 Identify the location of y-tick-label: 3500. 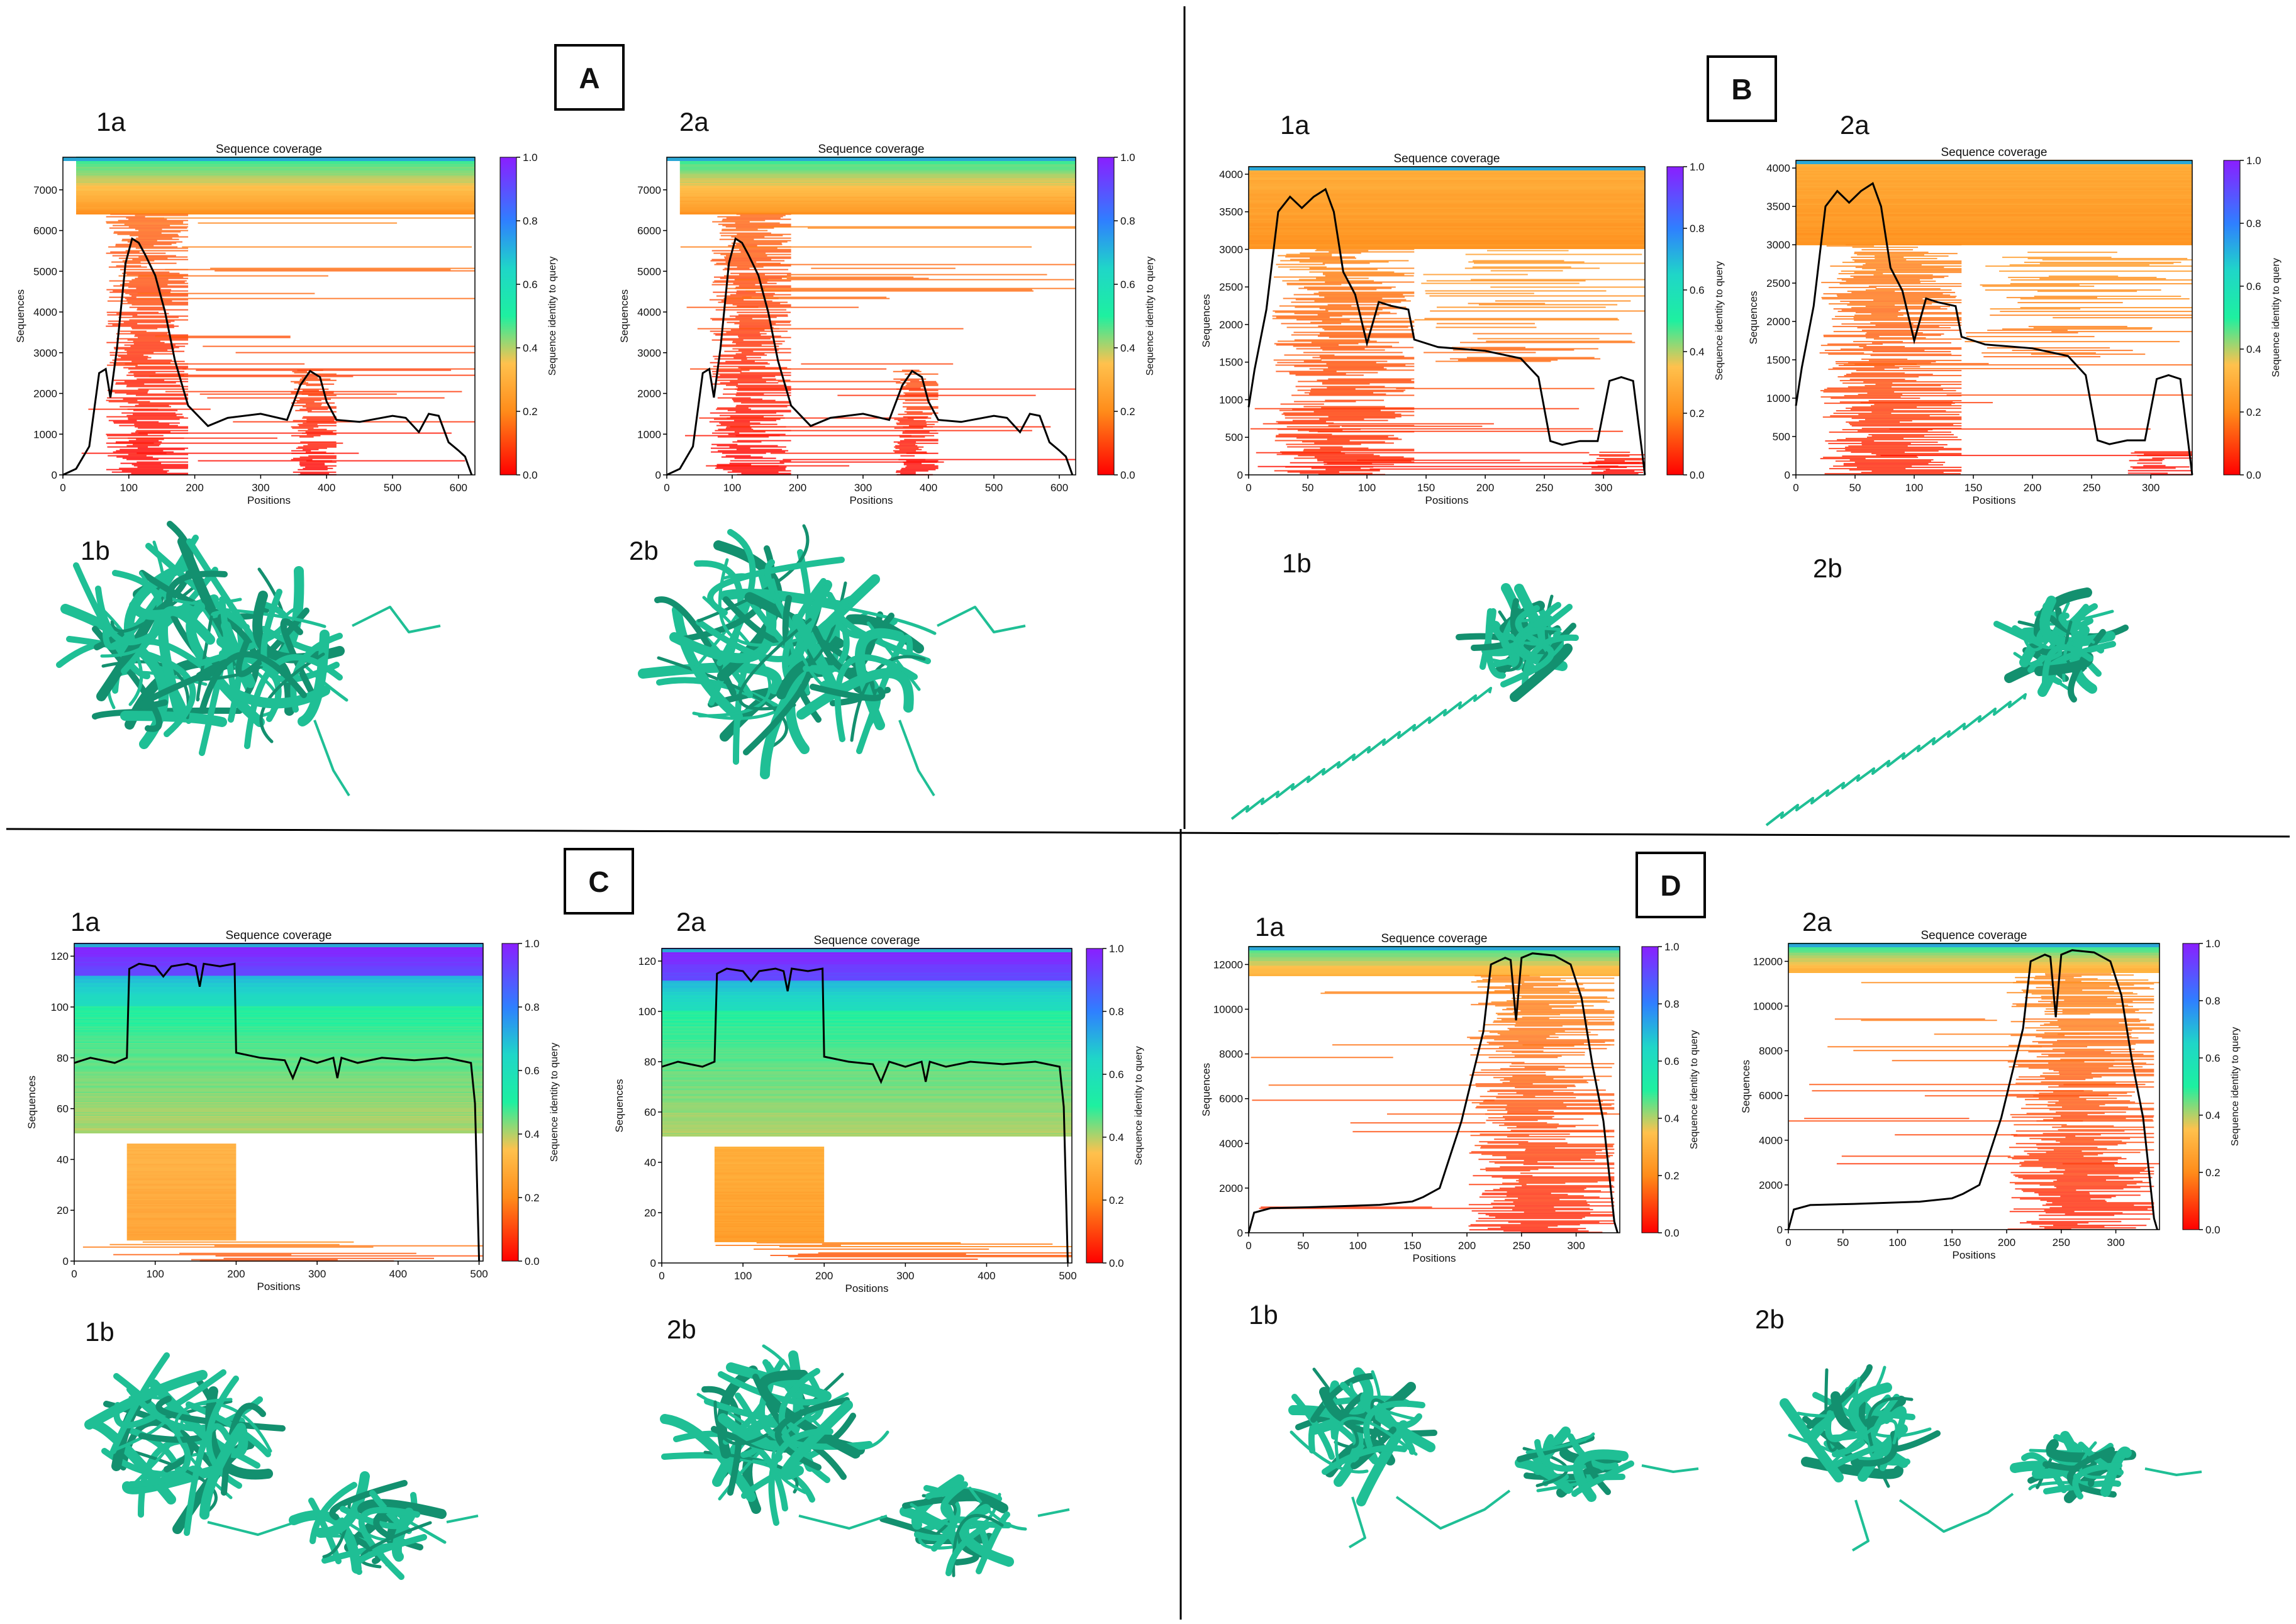
(1778, 207).